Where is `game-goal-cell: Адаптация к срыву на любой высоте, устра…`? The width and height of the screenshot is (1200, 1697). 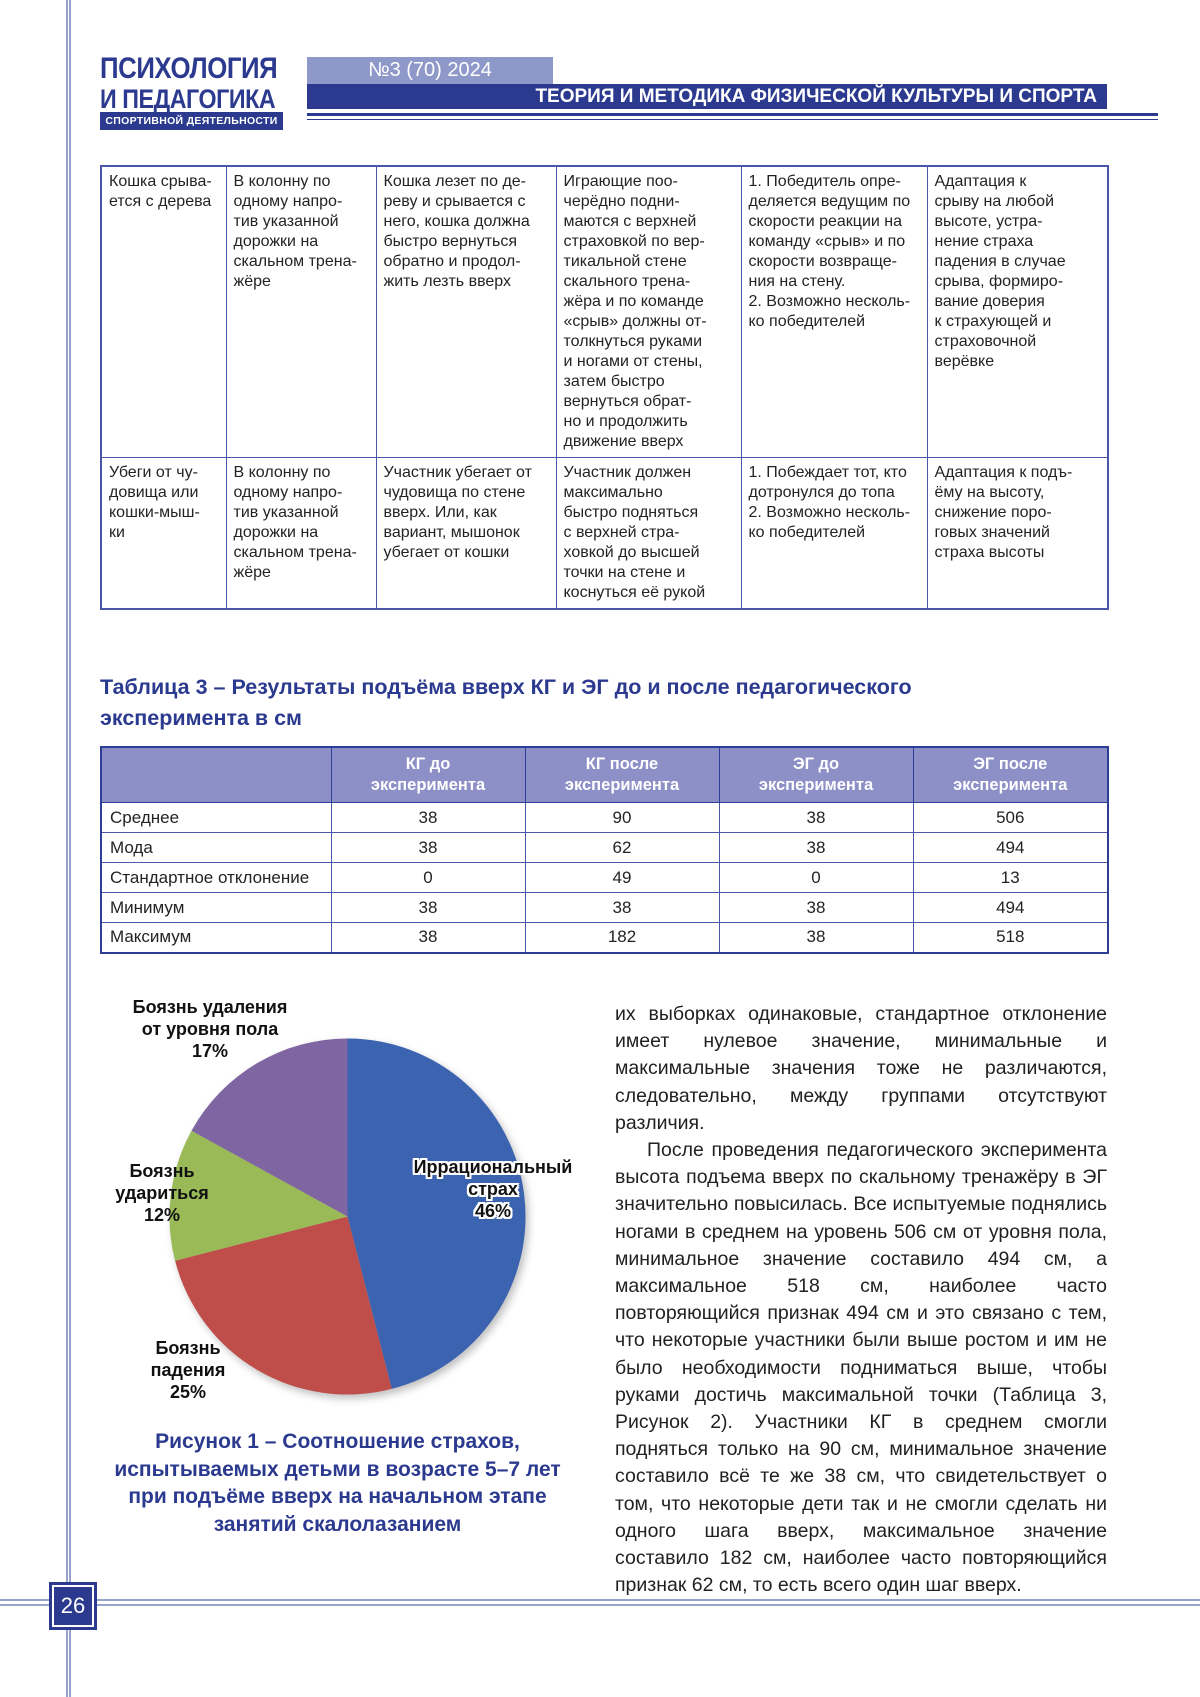
game-goal-cell: Адаптация к срыву на любой высоте, устра… is located at coordinates (1017, 311).